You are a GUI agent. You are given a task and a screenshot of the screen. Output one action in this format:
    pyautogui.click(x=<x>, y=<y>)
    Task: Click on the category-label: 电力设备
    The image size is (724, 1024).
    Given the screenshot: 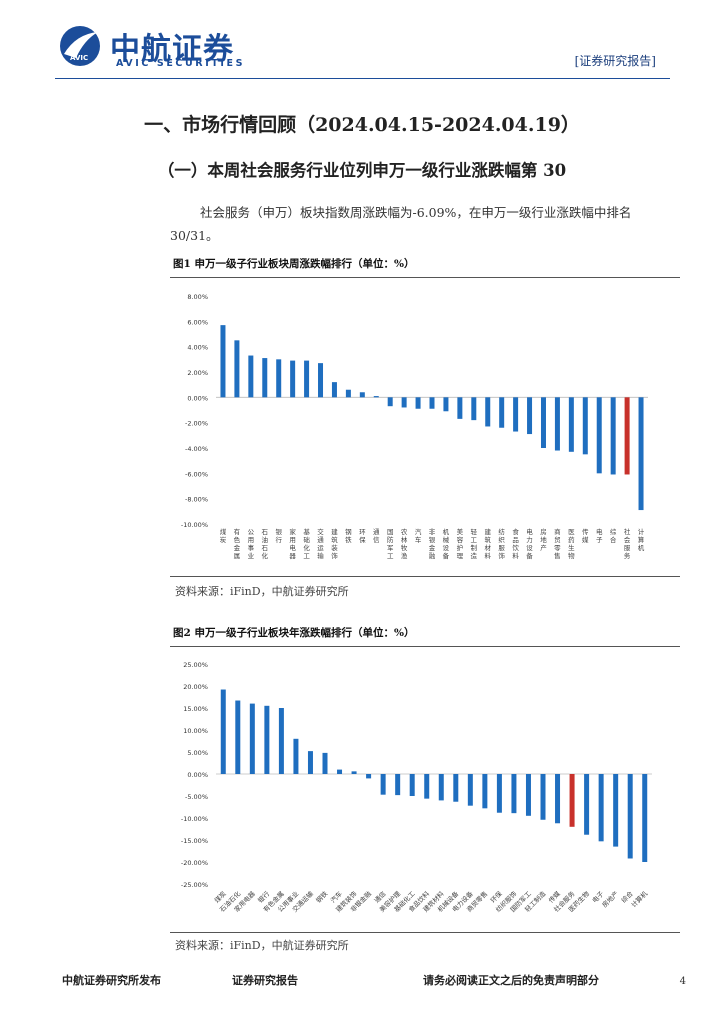 What is the action you would take?
    pyautogui.click(x=529, y=543)
    